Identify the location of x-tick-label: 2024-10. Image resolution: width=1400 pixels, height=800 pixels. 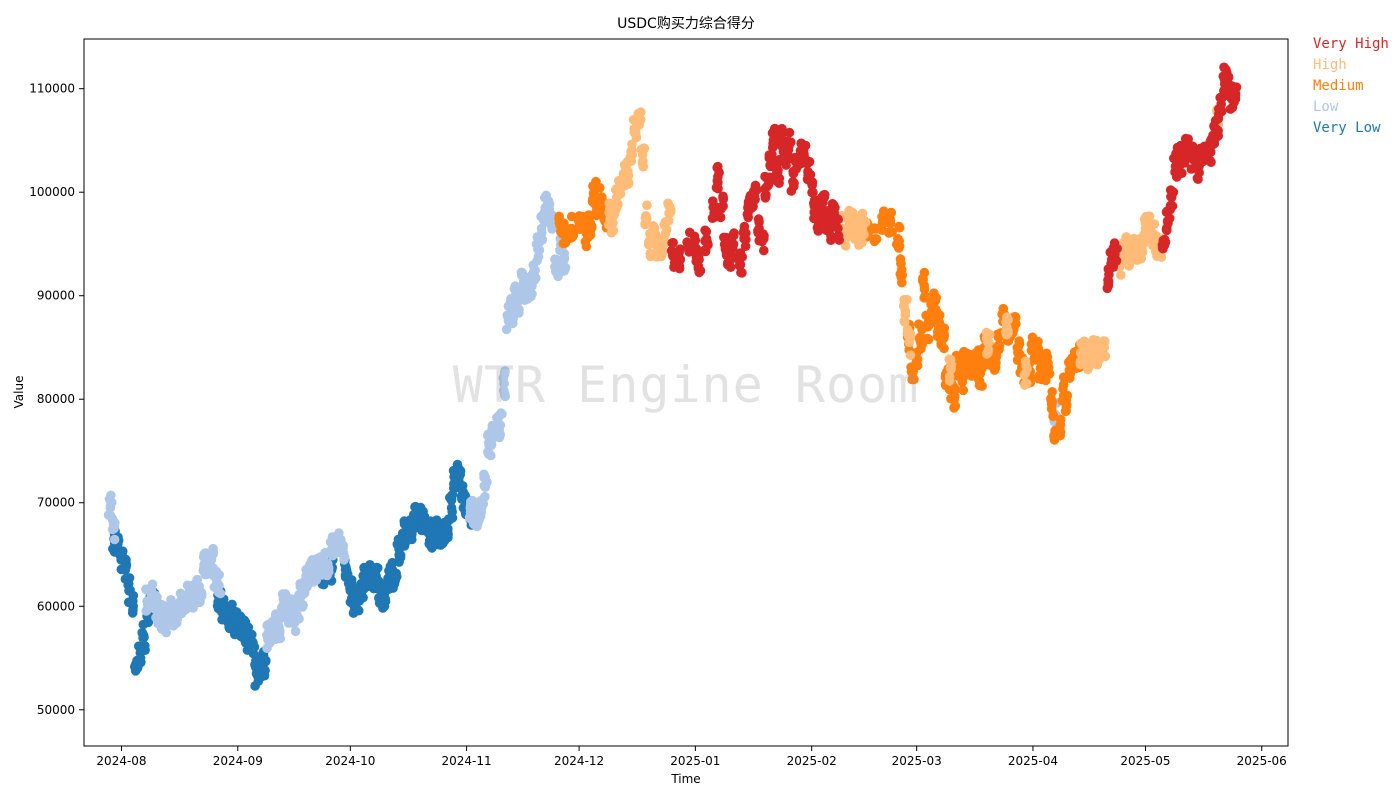
(350, 761).